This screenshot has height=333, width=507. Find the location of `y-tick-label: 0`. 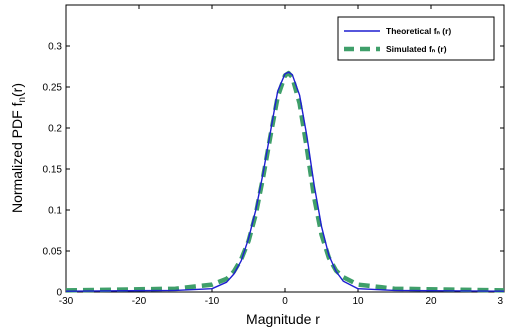

y-tick-label: 0 is located at coordinates (59, 293).